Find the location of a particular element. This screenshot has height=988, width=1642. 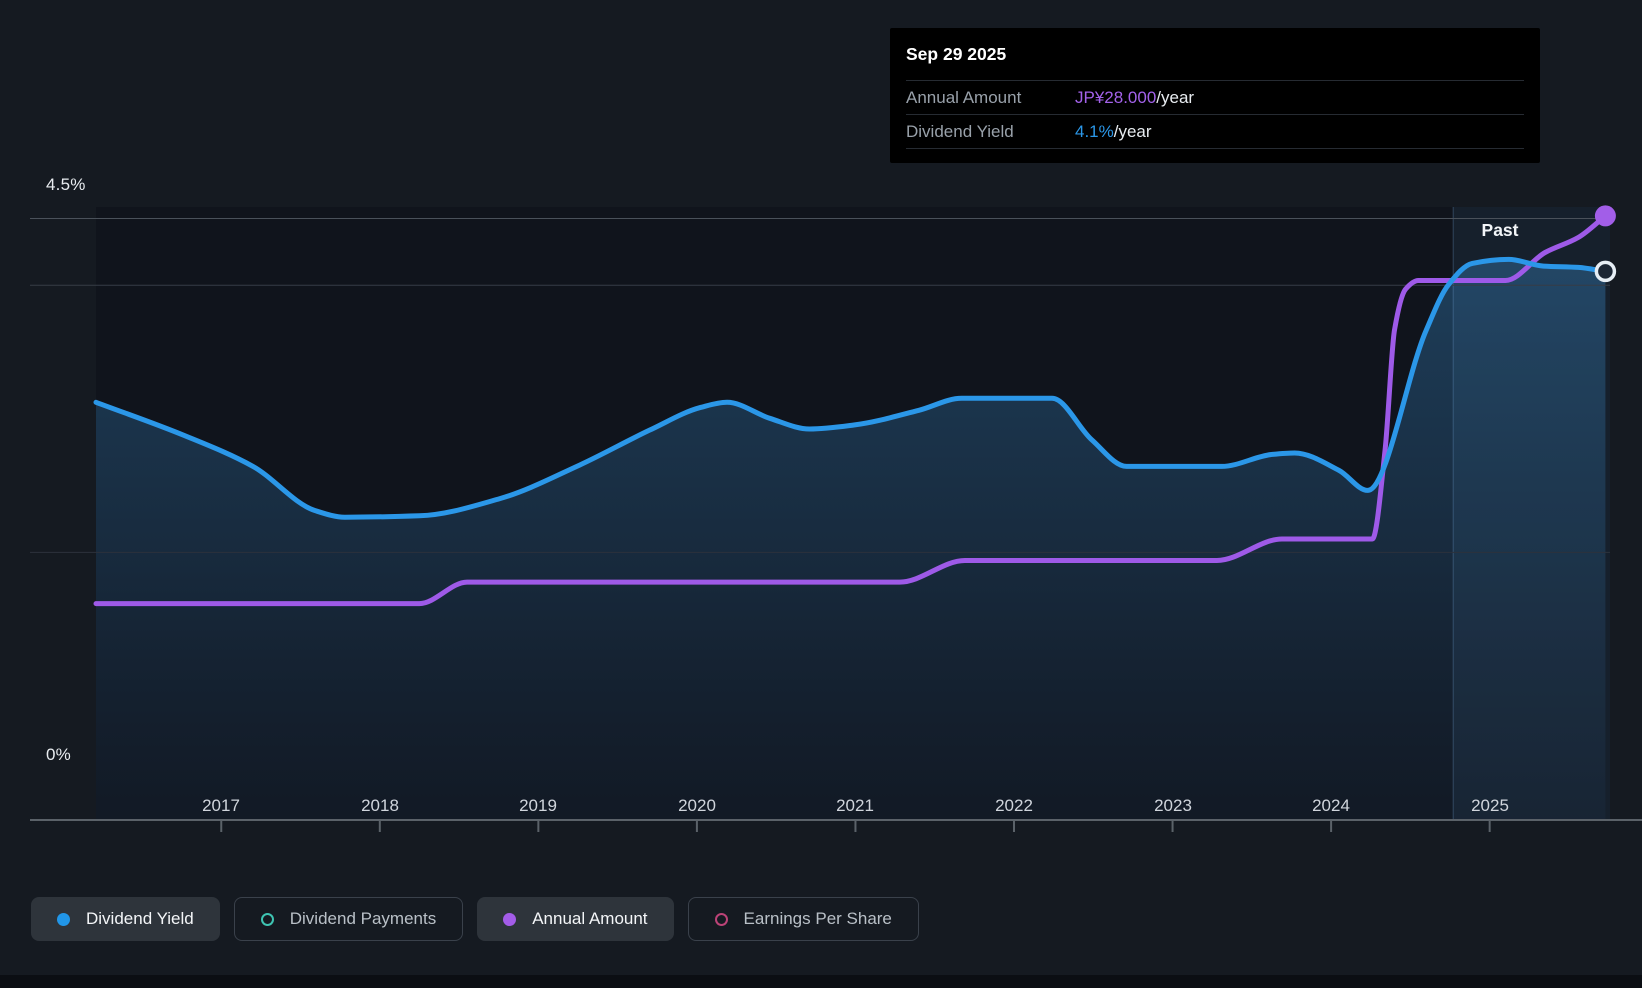

dividend-payments-ring-icon is located at coordinates (267, 919).